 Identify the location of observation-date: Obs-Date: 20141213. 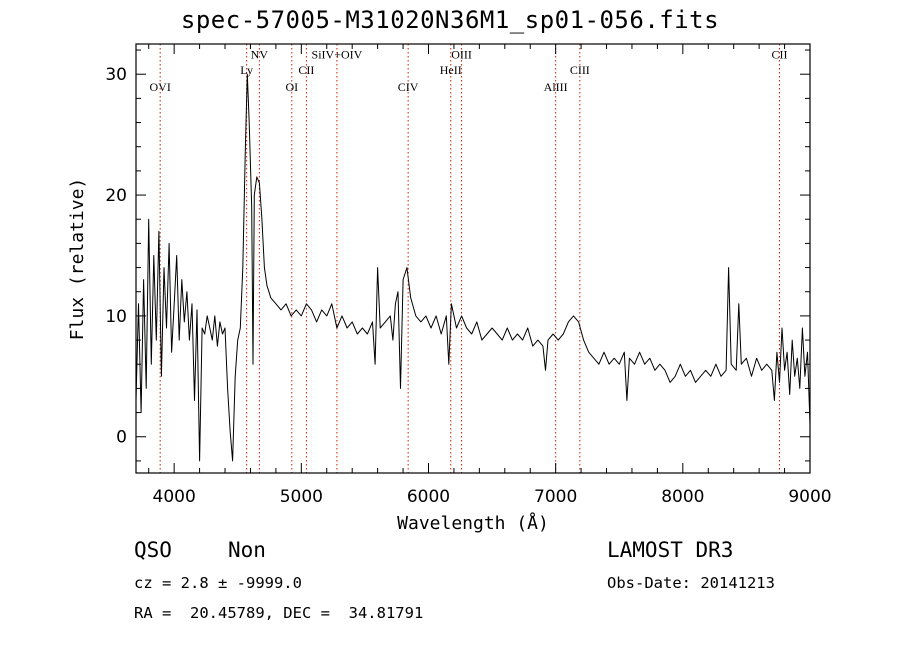
(691, 583).